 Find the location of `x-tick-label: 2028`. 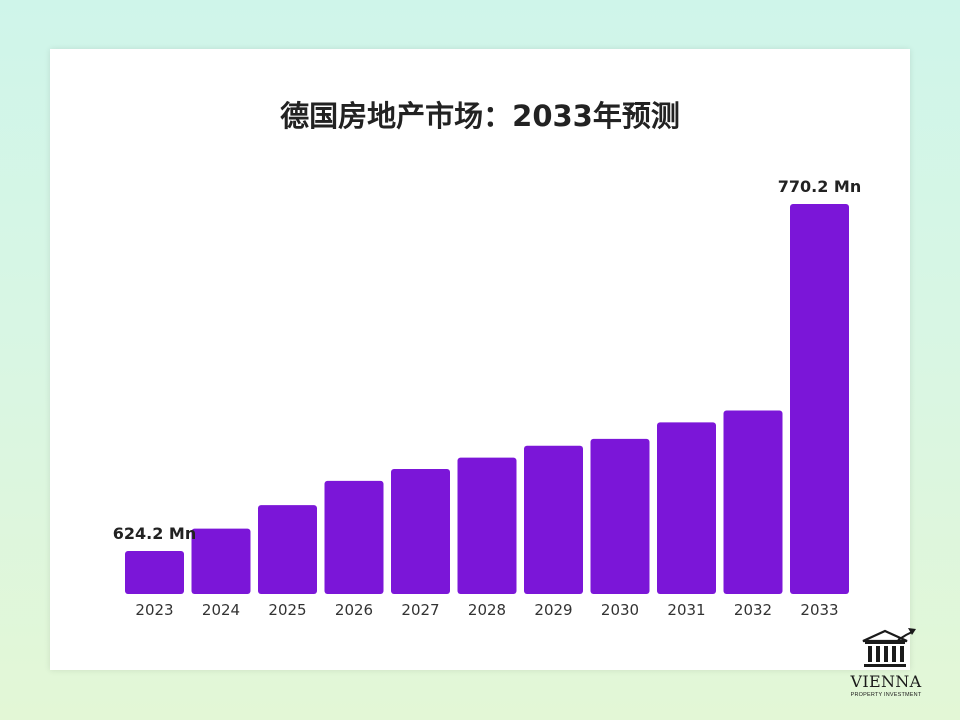

x-tick-label: 2028 is located at coordinates (487, 610).